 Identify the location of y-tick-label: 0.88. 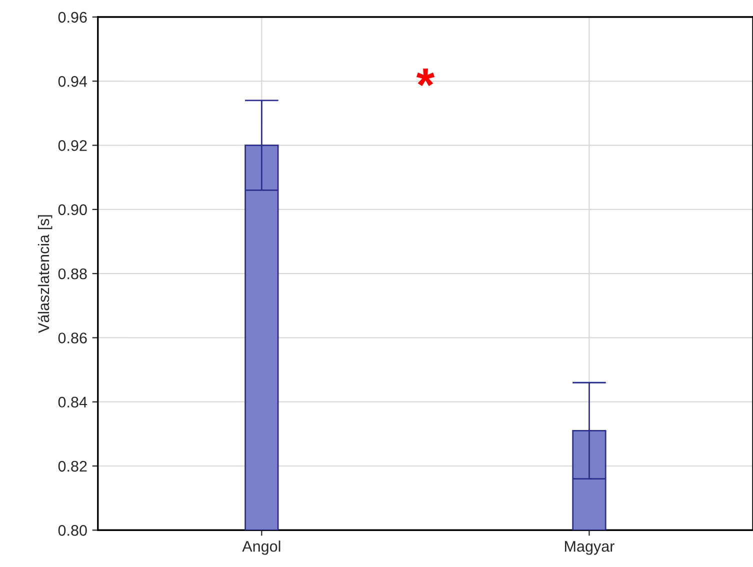
(72, 274).